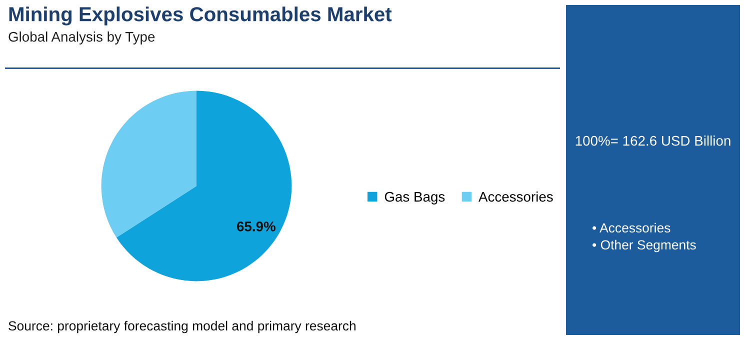 This screenshot has height=341, width=750. Describe the element at coordinates (81, 38) in the screenshot. I see `chart-subtitle: Global Analysis by Type` at that location.